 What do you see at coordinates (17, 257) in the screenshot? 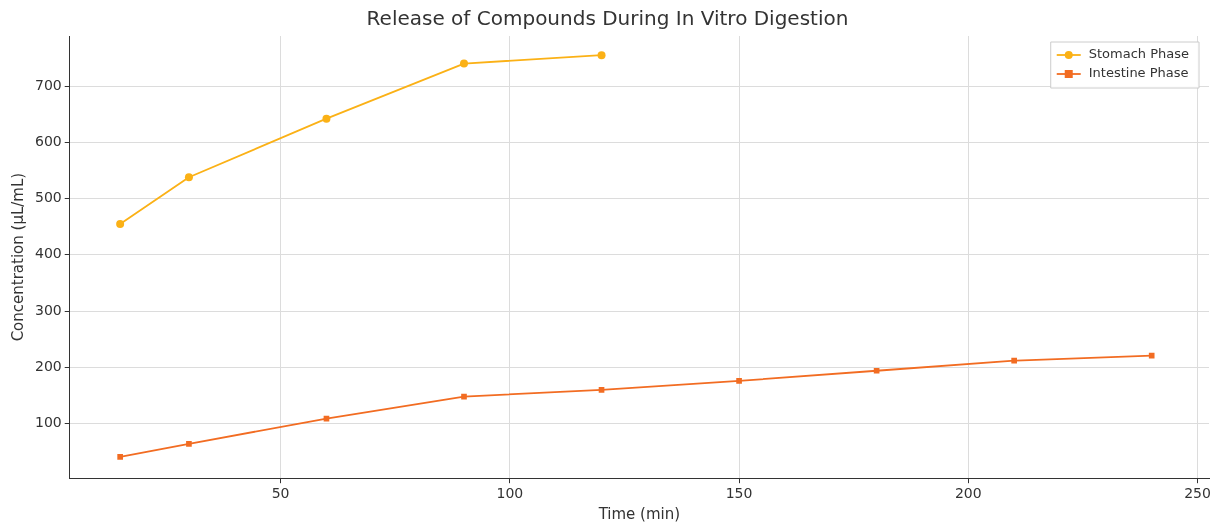
I see `y-axis-title: Concentration (µL/mL)` at bounding box center [17, 257].